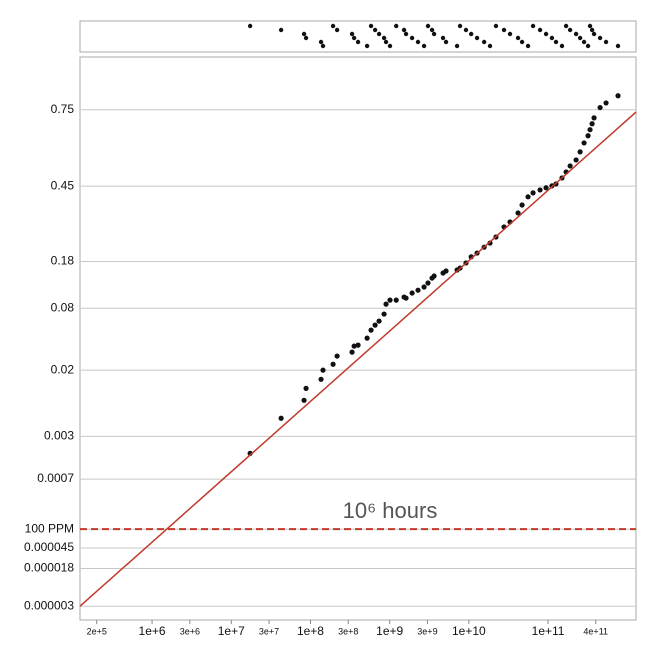 This screenshot has height=656, width=656. What do you see at coordinates (389, 631) in the screenshot?
I see `x-tick-label: 1e+9` at bounding box center [389, 631].